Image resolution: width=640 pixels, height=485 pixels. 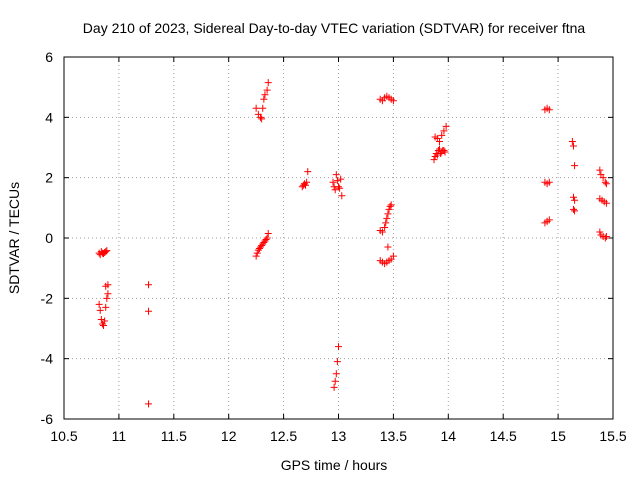 I want to click on y-tick-label: 0, so click(x=49, y=238).